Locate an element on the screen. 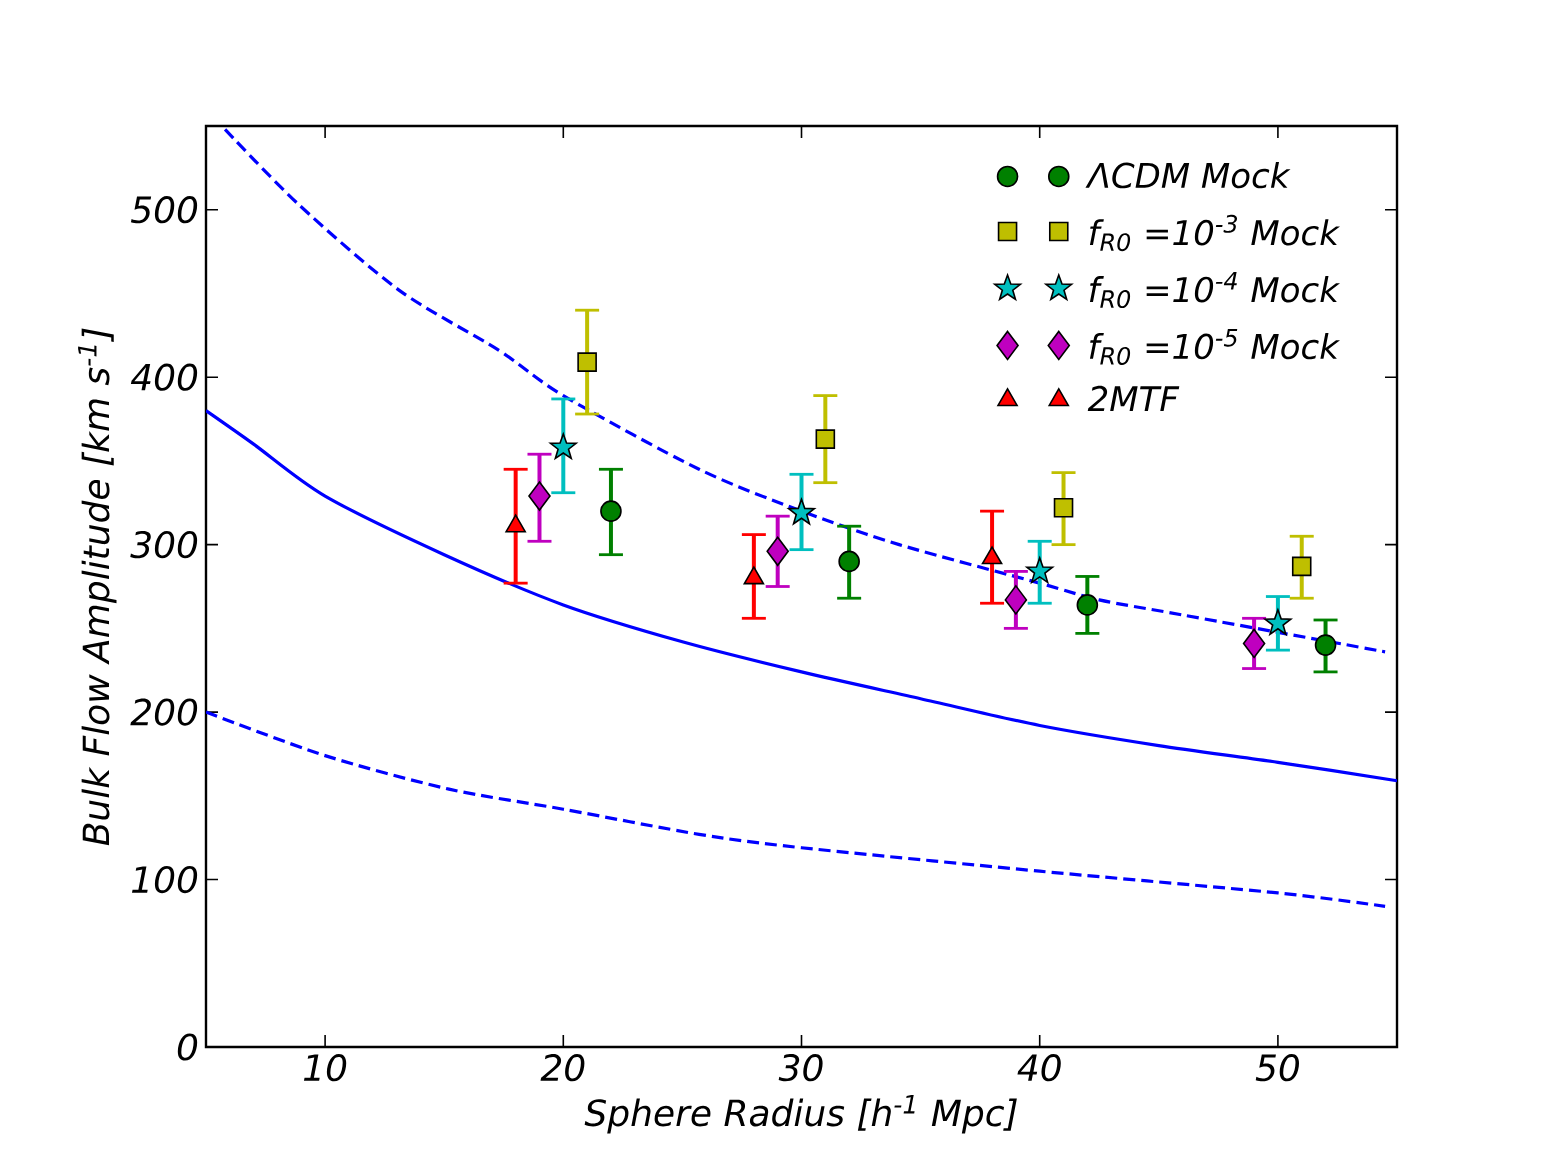 The width and height of the screenshot is (1552, 1156). legend-label: f$_{R0}$ =10$^{-3}$ Mock is located at coordinates (1214, 233).